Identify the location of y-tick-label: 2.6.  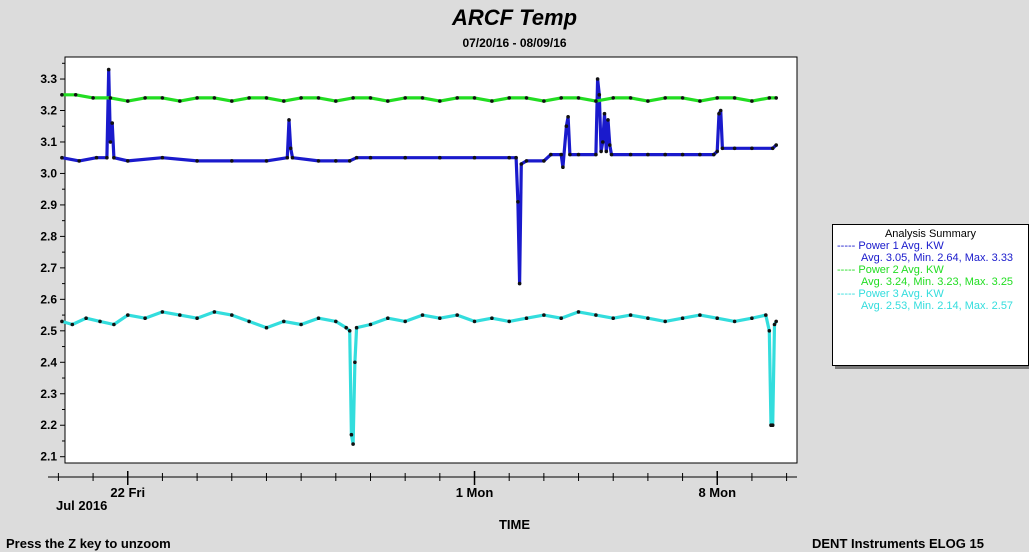
(48, 299).